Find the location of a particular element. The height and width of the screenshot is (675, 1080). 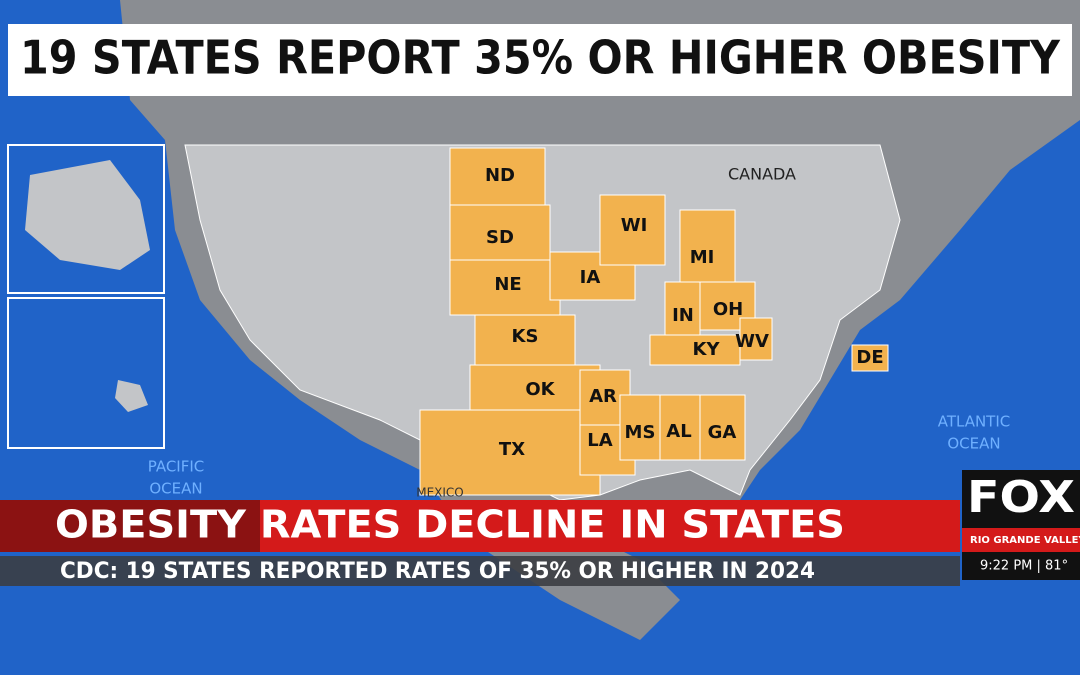

time-bar is located at coordinates (1021, 566).